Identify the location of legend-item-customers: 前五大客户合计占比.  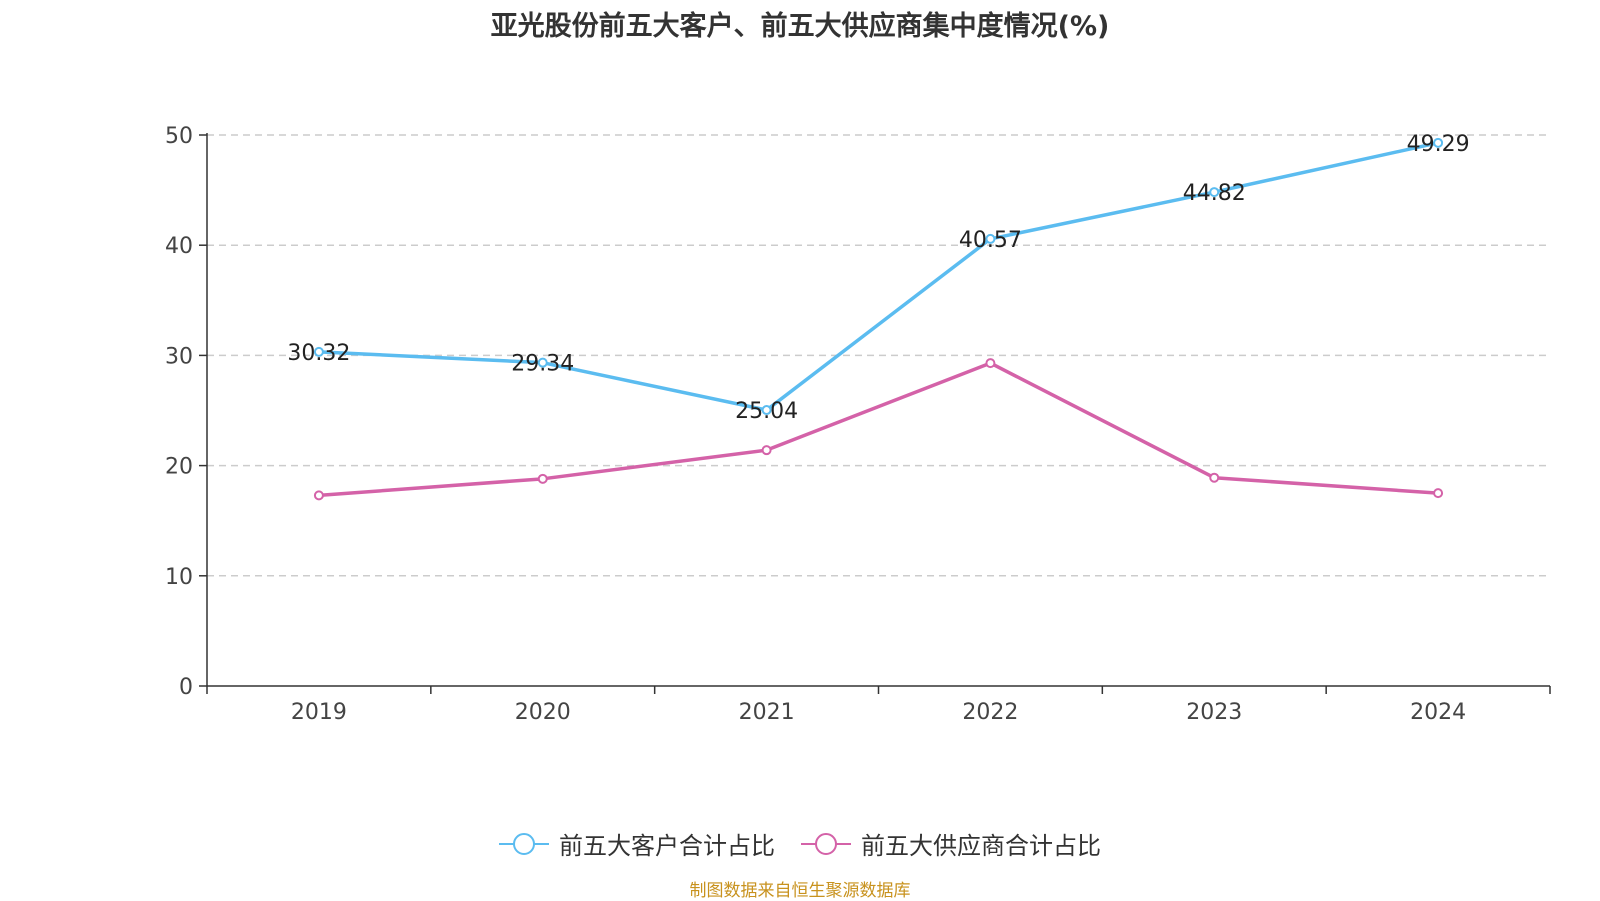
(637, 843).